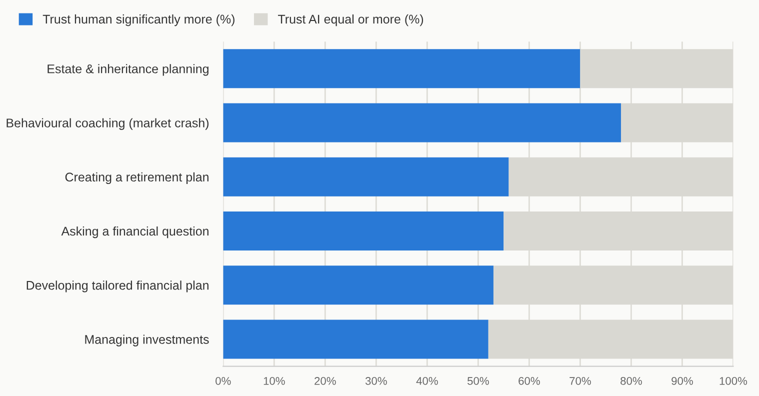  What do you see at coordinates (138, 20) in the screenshot?
I see `legend-label: Trust human significantly more (%)` at bounding box center [138, 20].